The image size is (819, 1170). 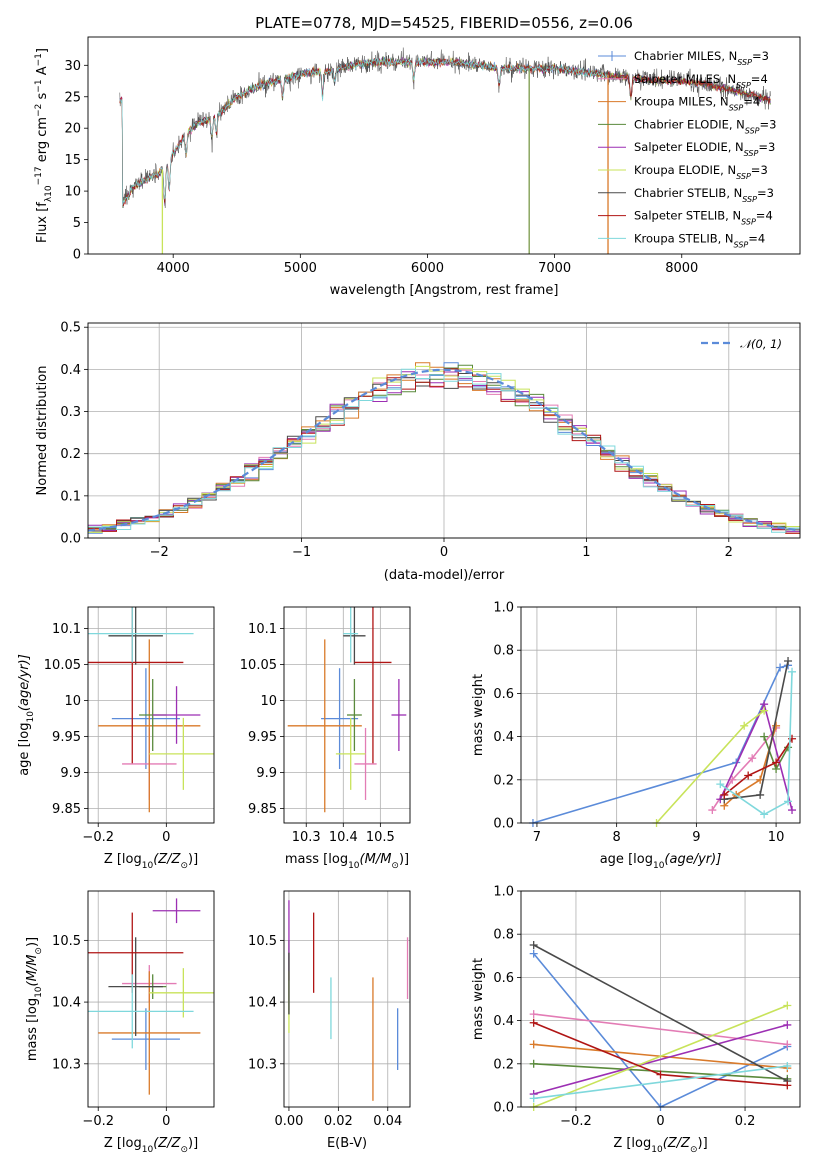 What do you see at coordinates (660, 1055) in the screenshot?
I see `weight-line-kroupa-elodie` at bounding box center [660, 1055].